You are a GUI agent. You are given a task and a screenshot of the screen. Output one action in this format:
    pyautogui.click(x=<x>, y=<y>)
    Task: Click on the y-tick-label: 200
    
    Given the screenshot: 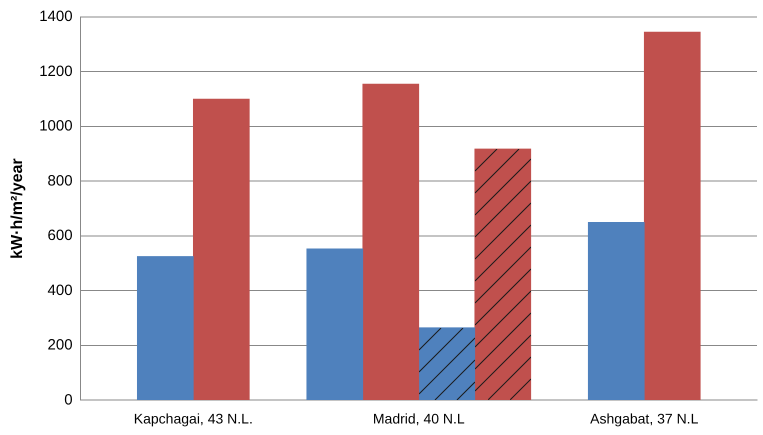 What is the action you would take?
    pyautogui.click(x=60, y=345)
    